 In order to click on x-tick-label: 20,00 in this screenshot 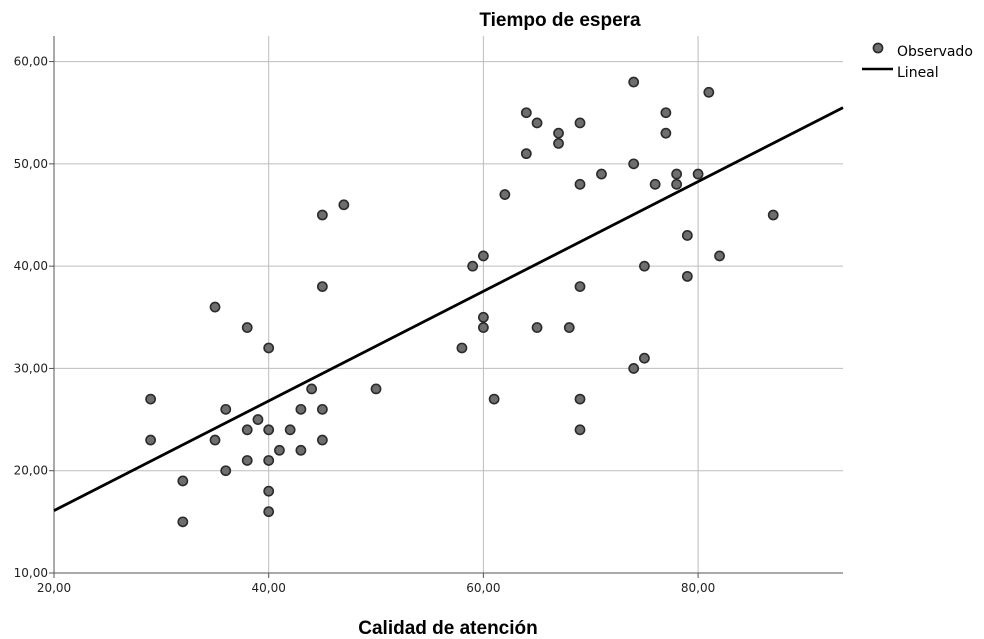, I will do `click(54, 588)`.